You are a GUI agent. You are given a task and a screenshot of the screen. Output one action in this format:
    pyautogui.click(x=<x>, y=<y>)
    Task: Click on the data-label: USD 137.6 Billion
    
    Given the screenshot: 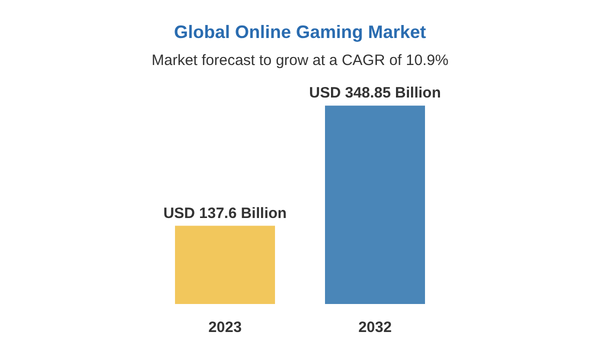 What is the action you would take?
    pyautogui.click(x=225, y=213)
    